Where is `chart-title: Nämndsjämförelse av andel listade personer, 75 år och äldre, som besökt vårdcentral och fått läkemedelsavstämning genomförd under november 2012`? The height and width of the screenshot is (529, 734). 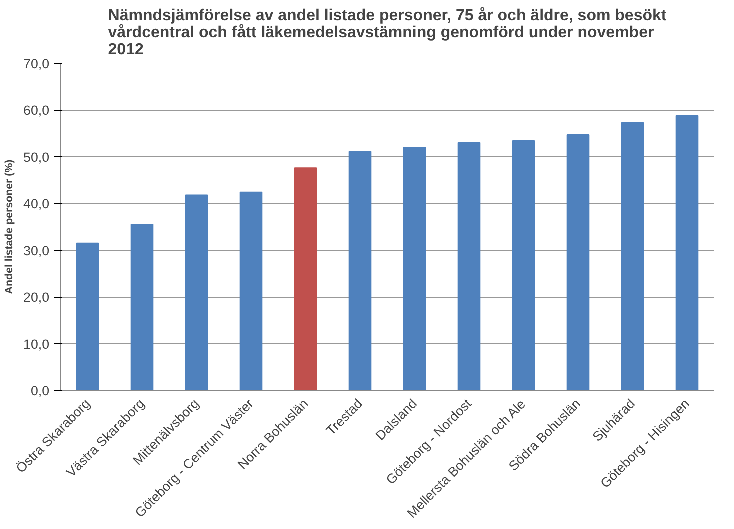
chart-title: Nämndsjämförelse av andel listade personer, 75 år och äldre, som besökt vårdcentral och fått läkemedelsavstämning genomförd under november 2012 is located at coordinates (388, 32).